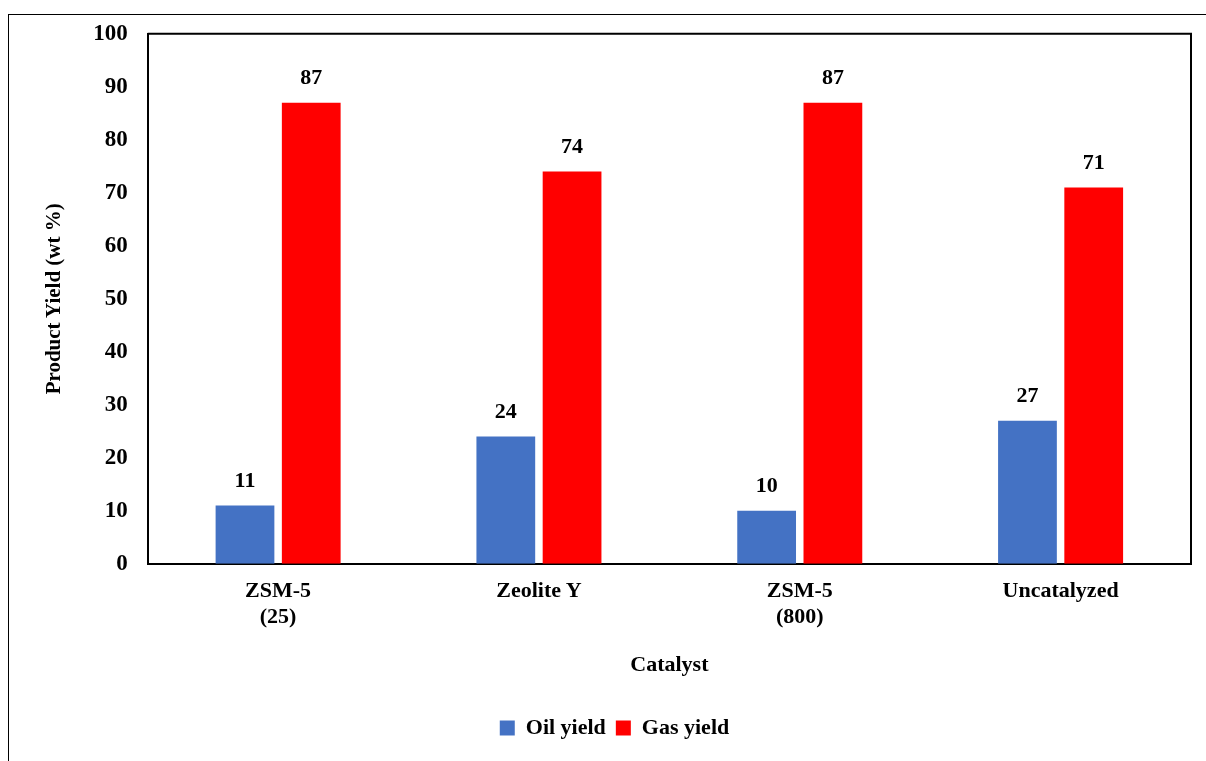 The height and width of the screenshot is (761, 1206). Describe the element at coordinates (1027, 395) in the screenshot. I see `data-label: 27` at that location.